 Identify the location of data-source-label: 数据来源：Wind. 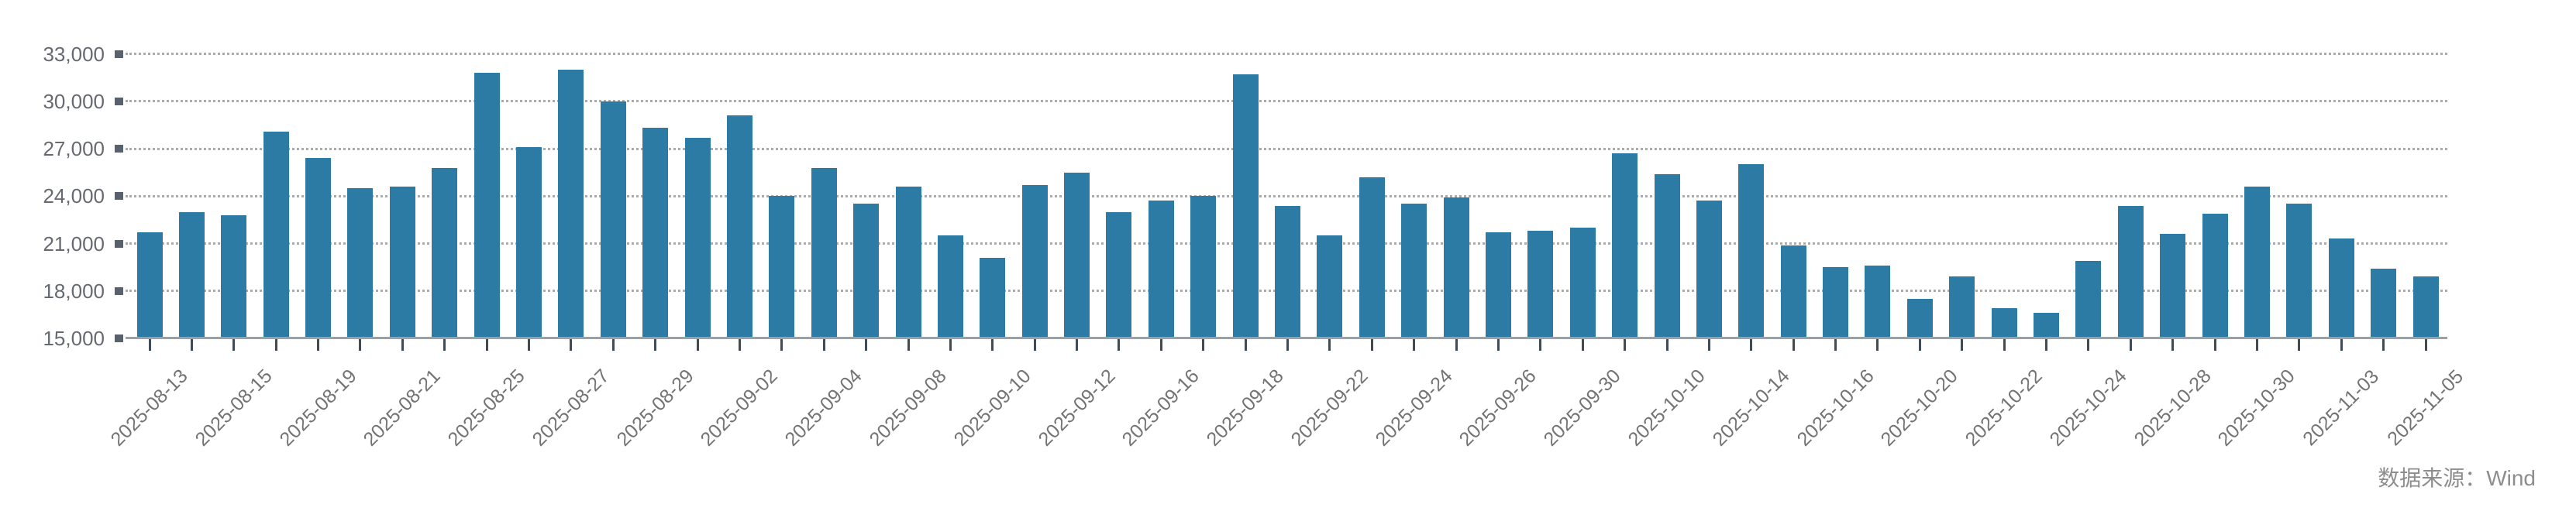
(2457, 478).